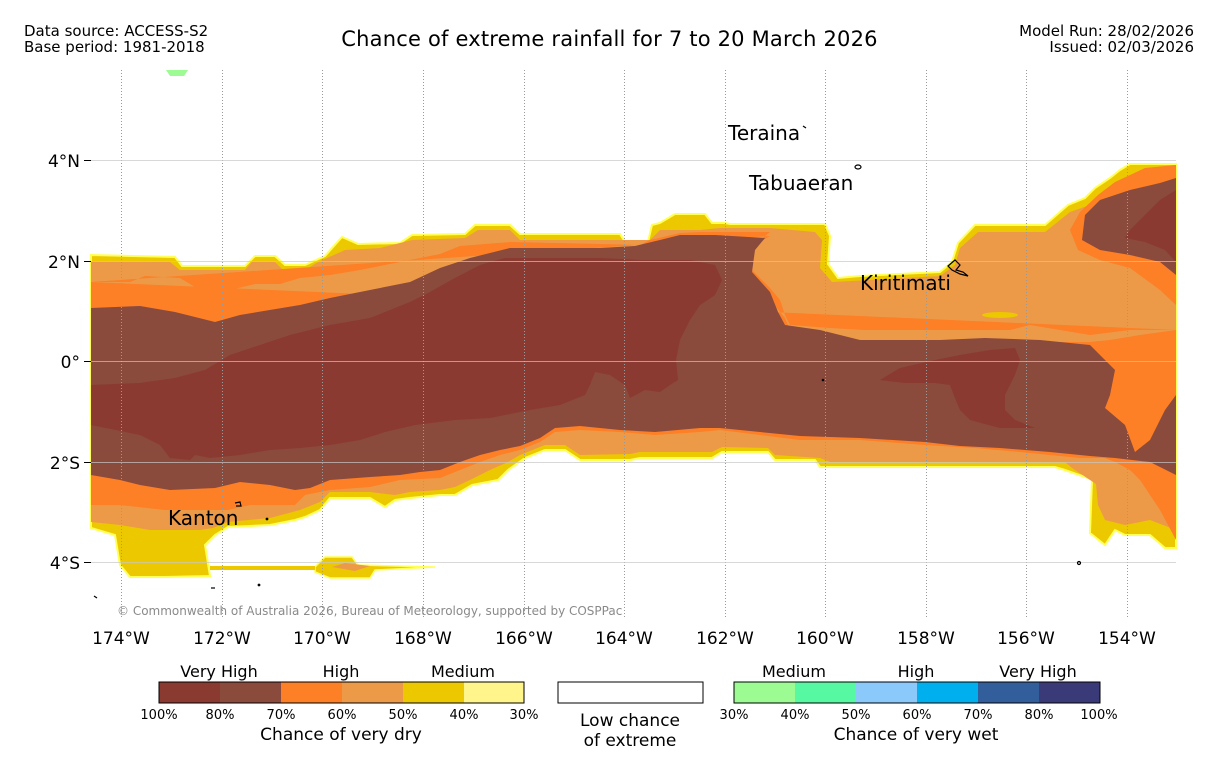 Image resolution: width=1219 pixels, height=758 pixels. What do you see at coordinates (1037, 671) in the screenshot?
I see `legend-wet-group-label: Very High` at bounding box center [1037, 671].